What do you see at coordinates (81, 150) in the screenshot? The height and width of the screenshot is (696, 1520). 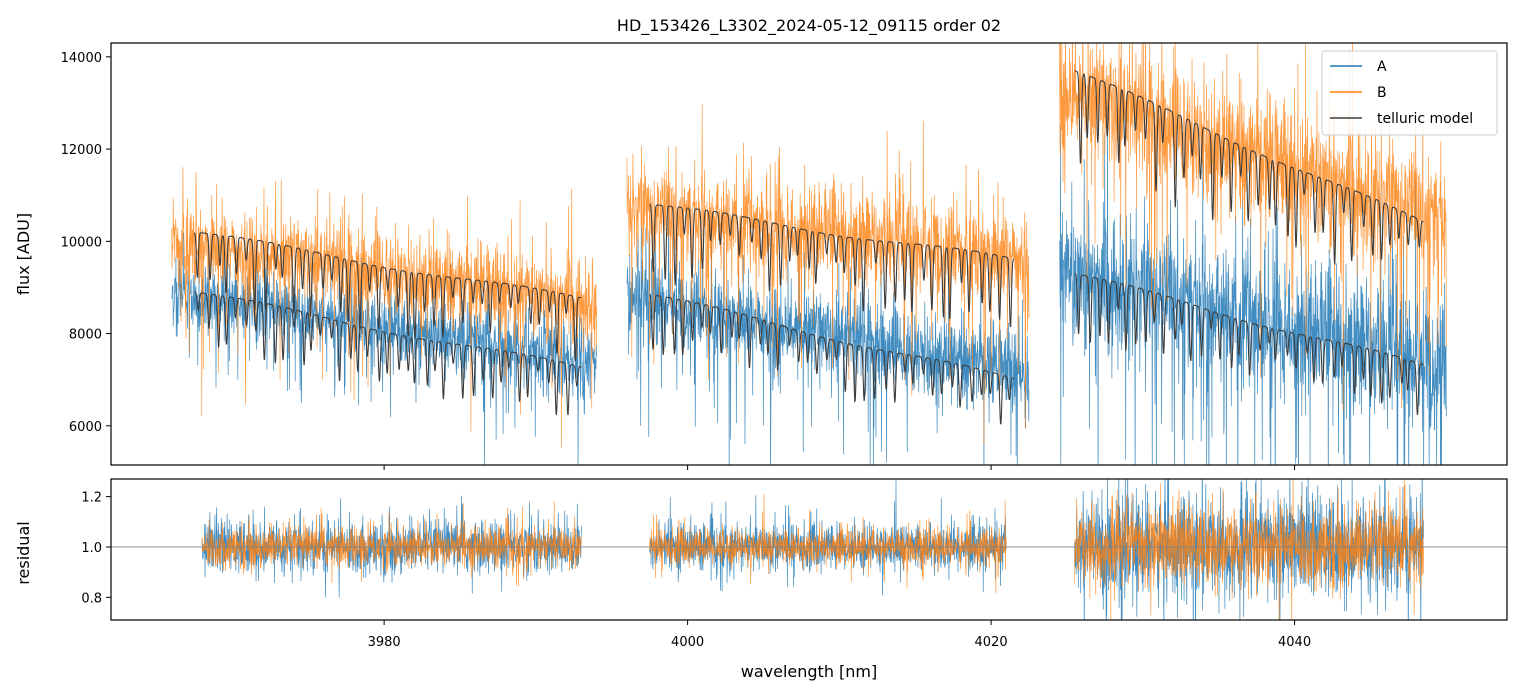 I see `top-y-tick-label: 12000` at bounding box center [81, 150].